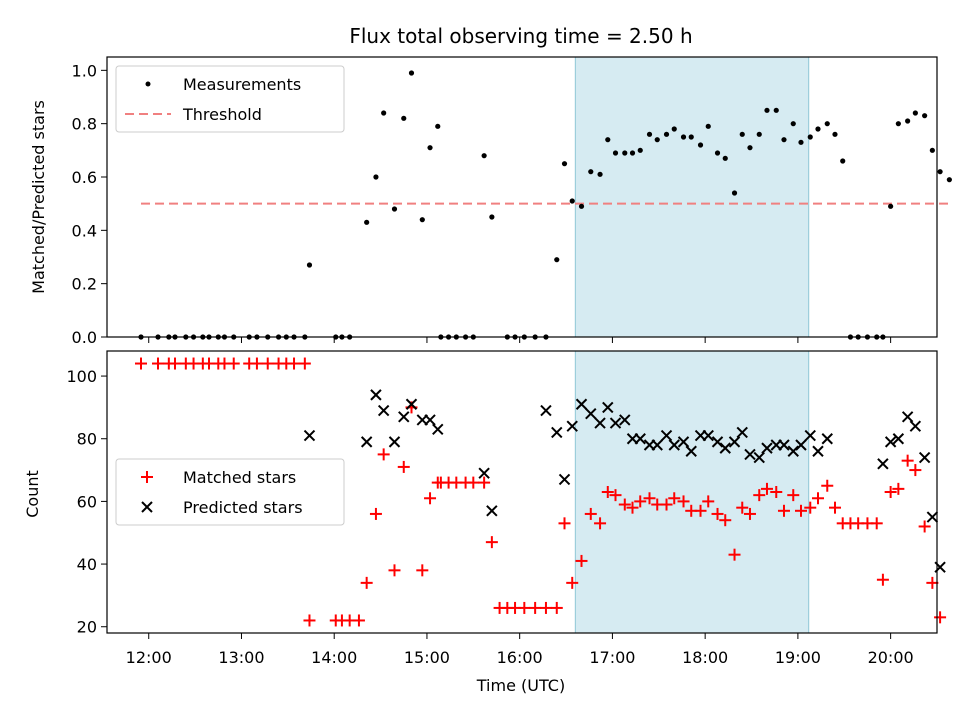 The height and width of the screenshot is (720, 960). What do you see at coordinates (612, 657) in the screenshot?
I see `x-tick-label: 17:00` at bounding box center [612, 657].